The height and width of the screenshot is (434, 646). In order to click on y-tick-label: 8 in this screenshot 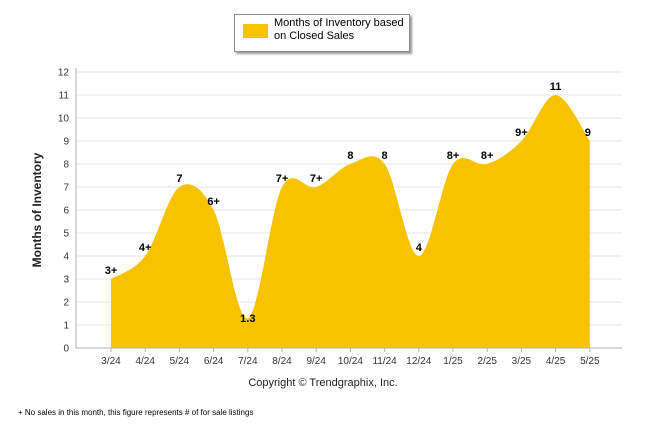, I will do `click(66, 165)`.